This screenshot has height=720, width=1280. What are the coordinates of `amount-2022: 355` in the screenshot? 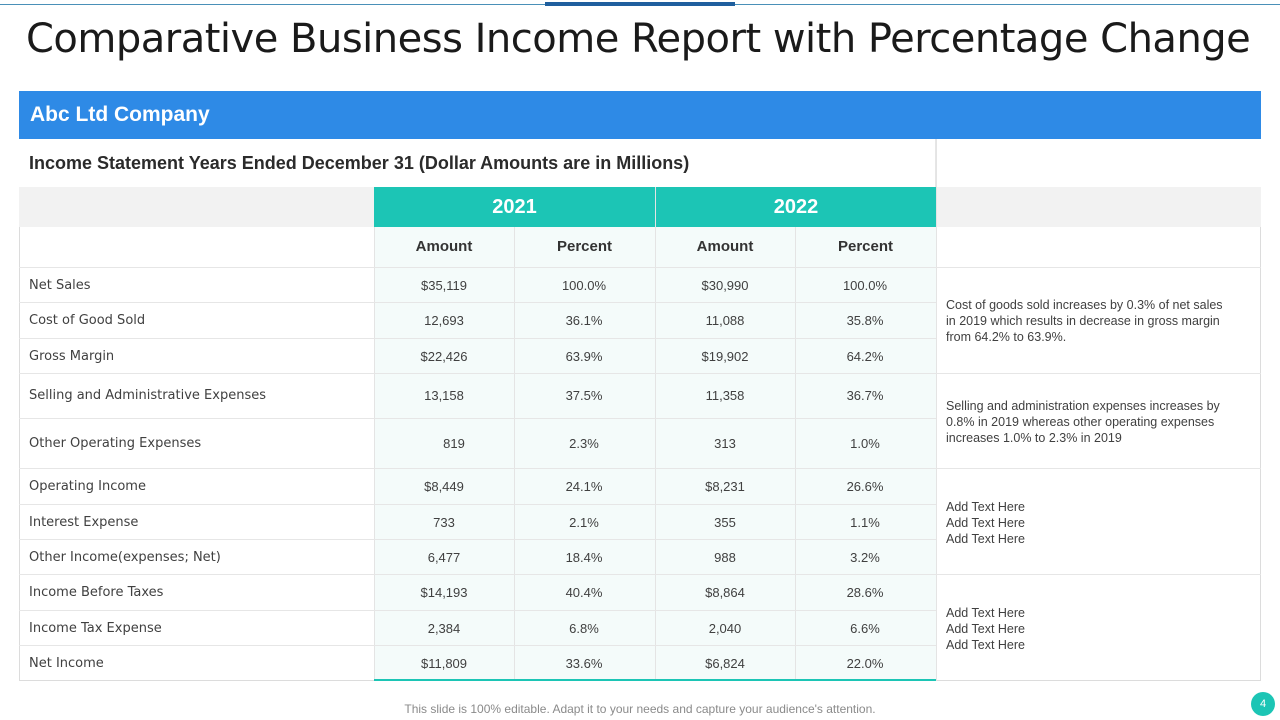 It's located at (725, 522).